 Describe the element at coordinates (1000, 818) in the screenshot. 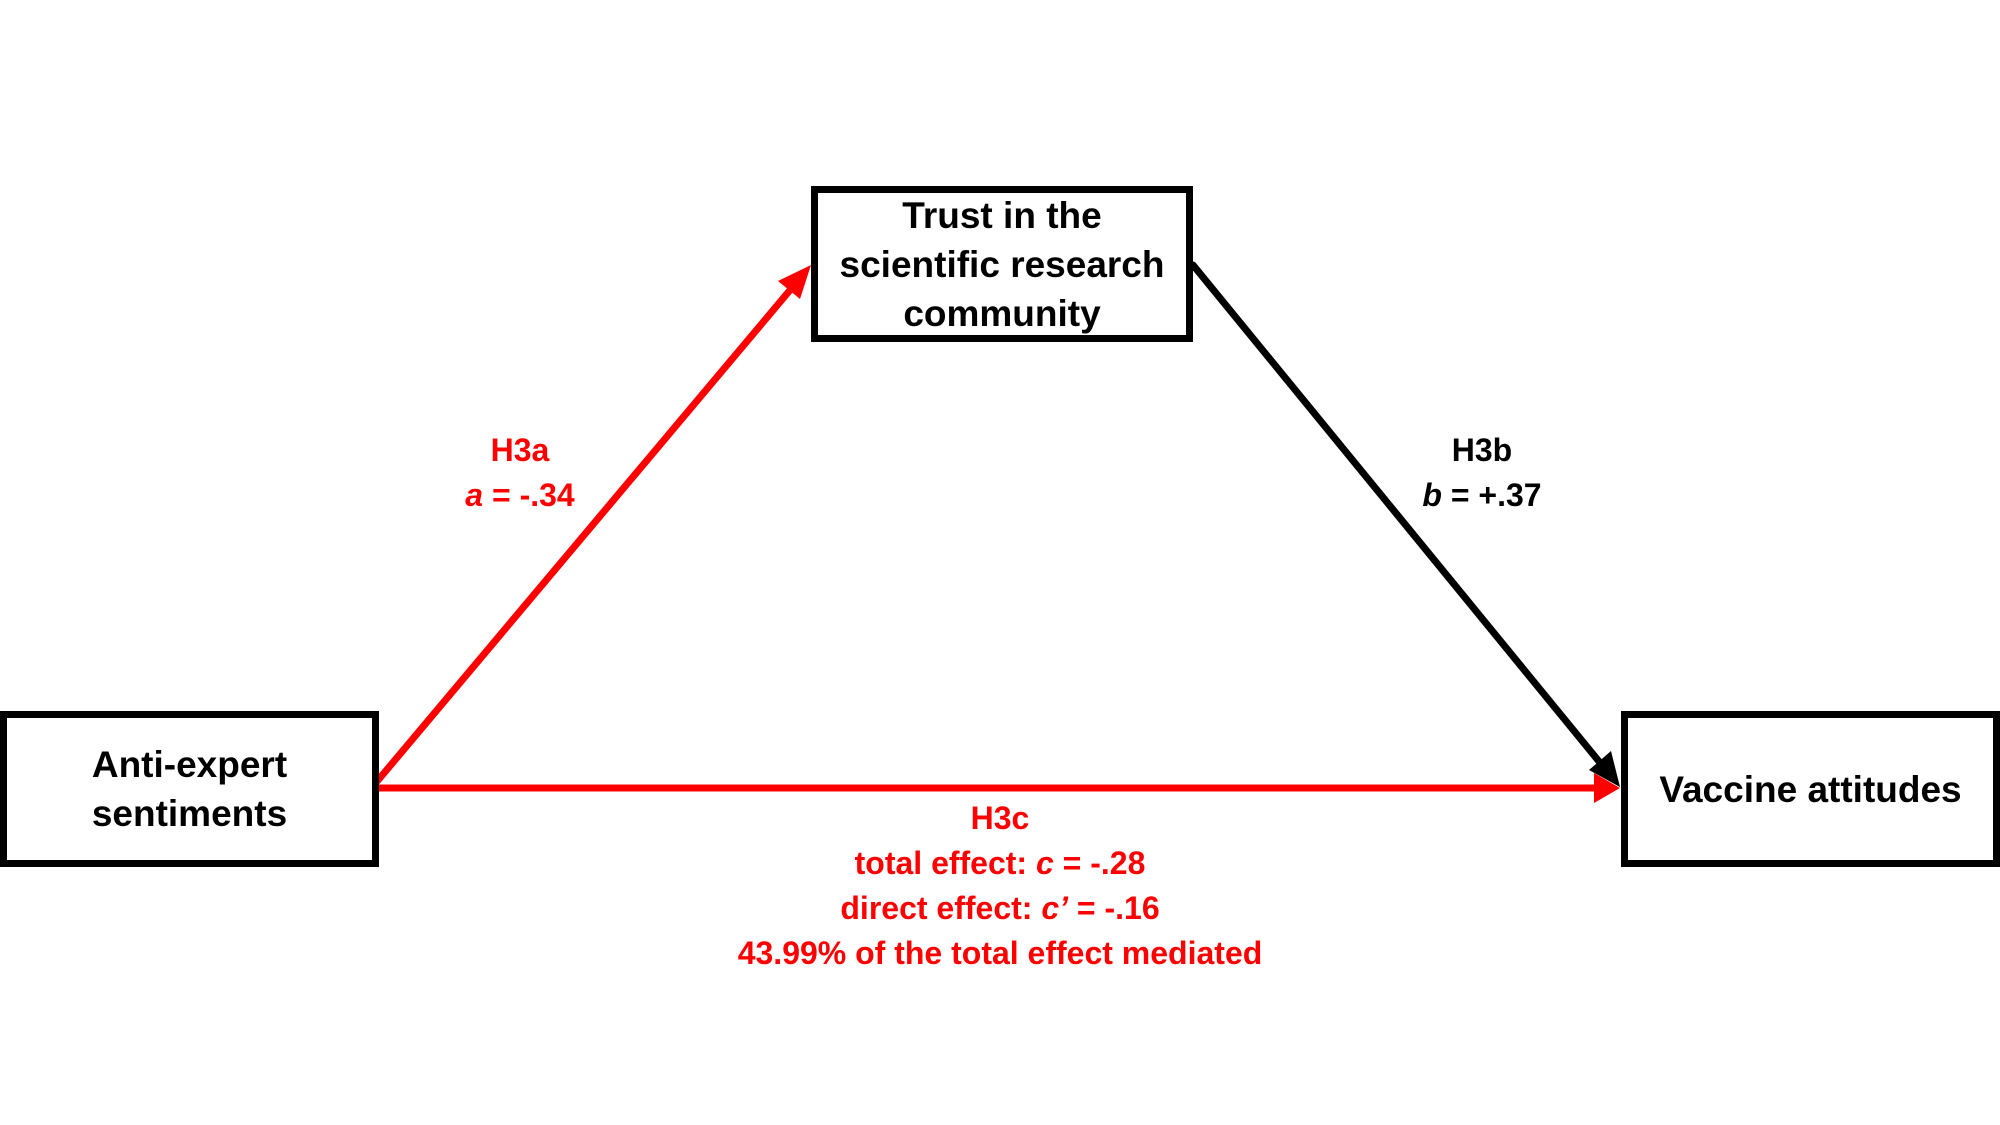

I see `path-c-name: H3c` at that location.